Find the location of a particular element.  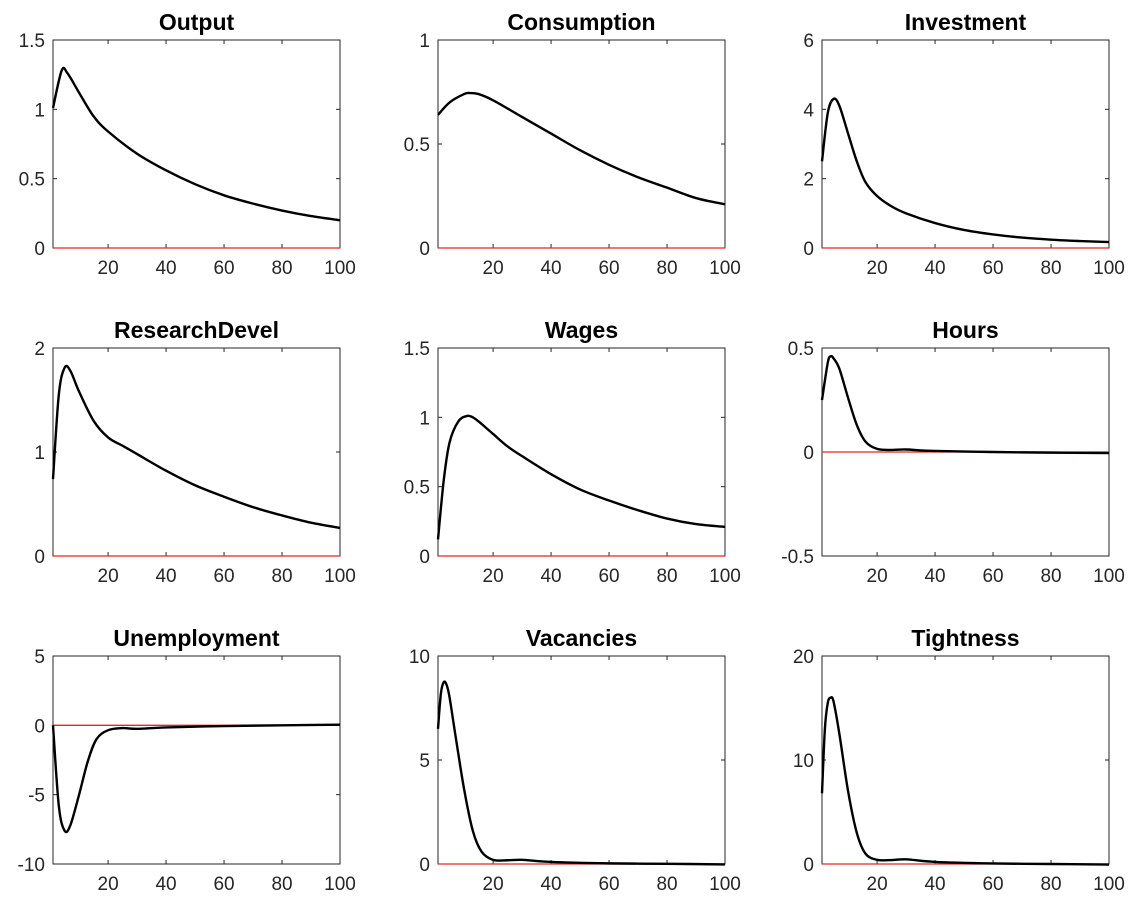

axes-box-vacancies is located at coordinates (581, 760).